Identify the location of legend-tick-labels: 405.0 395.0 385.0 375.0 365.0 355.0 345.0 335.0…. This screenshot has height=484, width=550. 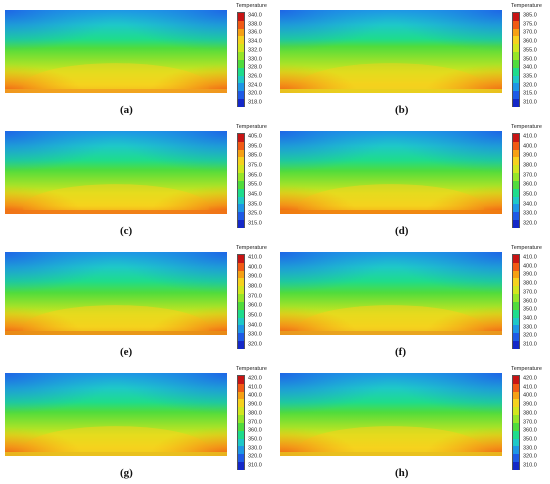
(261, 180).